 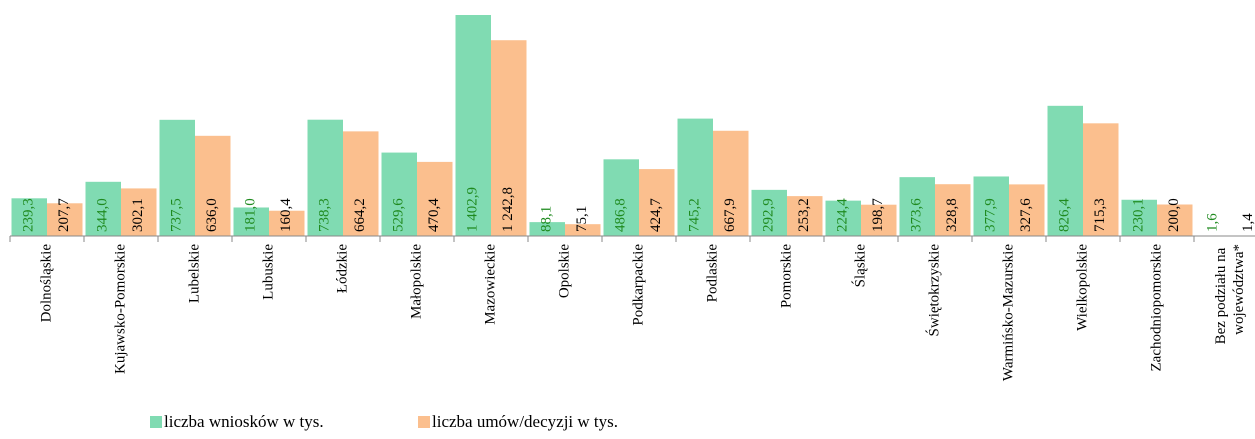 I want to click on x-tick-label: Małopolskie, so click(x=416, y=281).